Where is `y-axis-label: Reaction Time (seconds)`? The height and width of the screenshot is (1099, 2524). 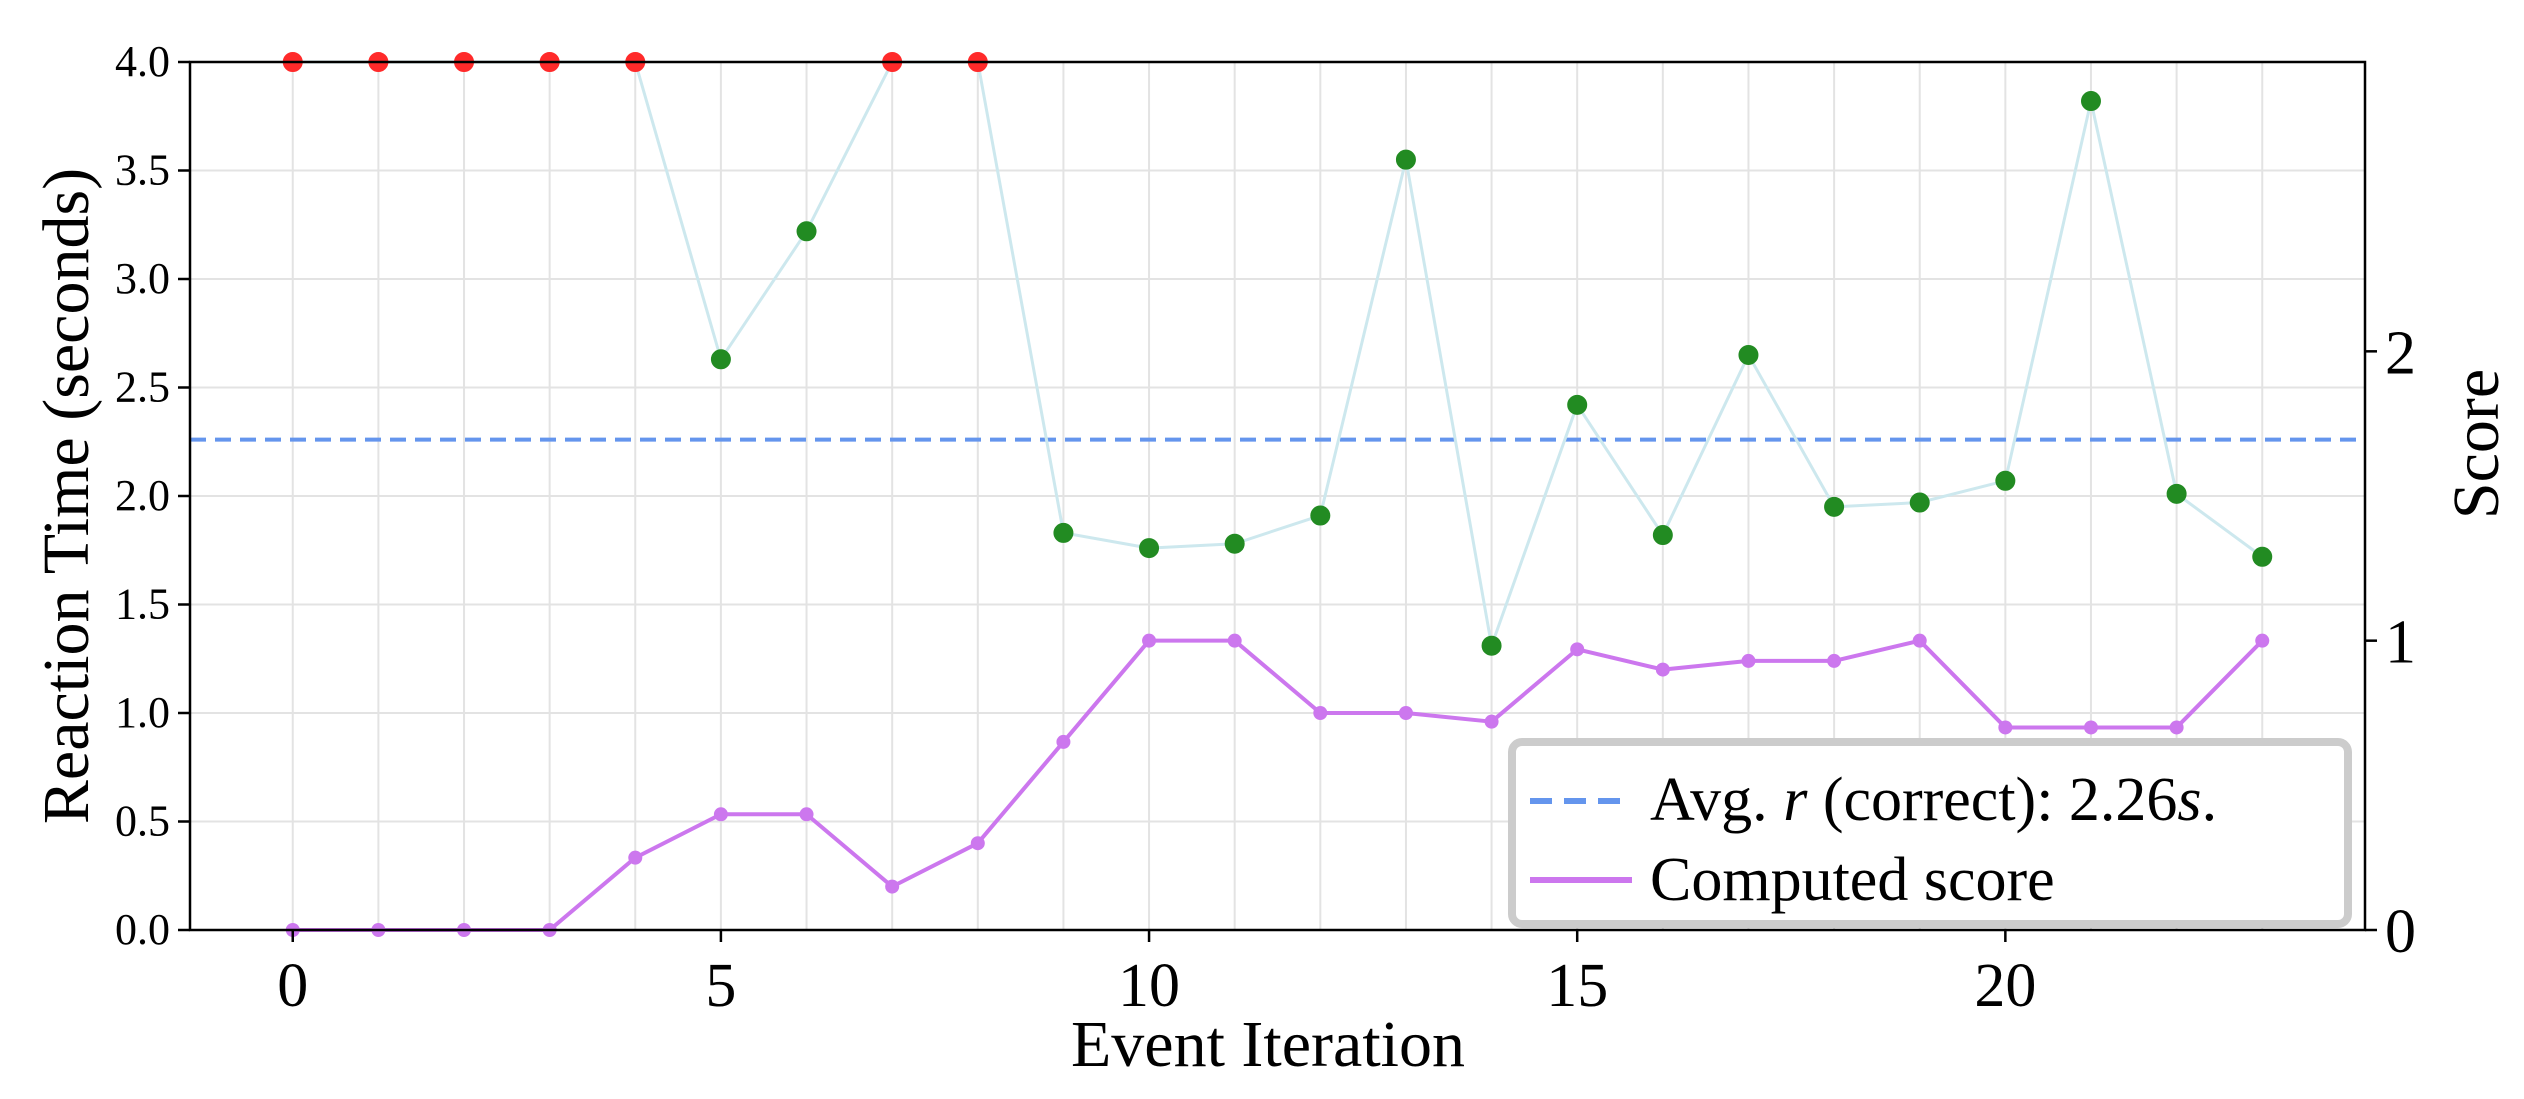
y-axis-label: Reaction Time (seconds) is located at coordinates (66, 496).